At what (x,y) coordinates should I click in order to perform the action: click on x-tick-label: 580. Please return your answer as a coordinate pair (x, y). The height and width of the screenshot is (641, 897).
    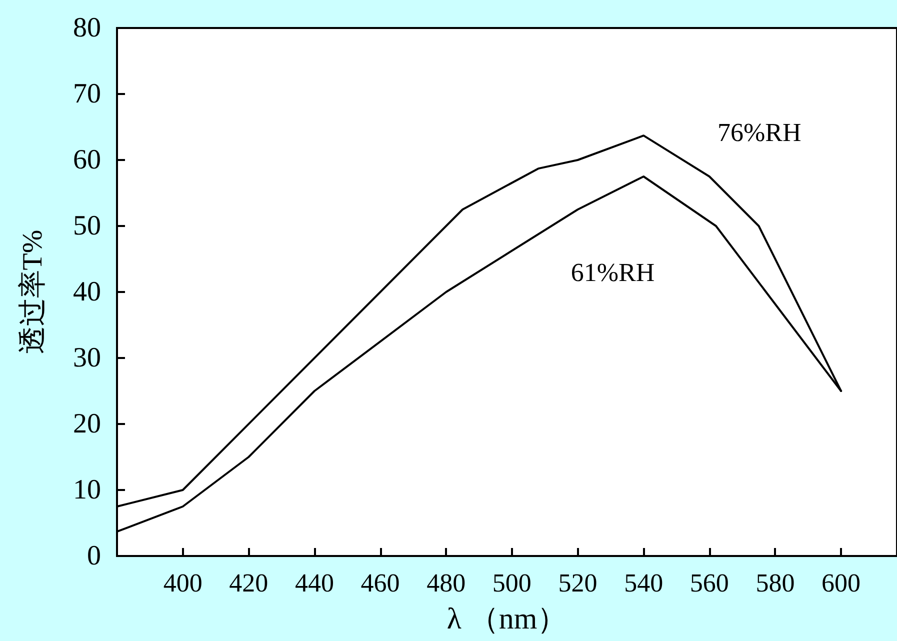
    Looking at the image, I should click on (775, 583).